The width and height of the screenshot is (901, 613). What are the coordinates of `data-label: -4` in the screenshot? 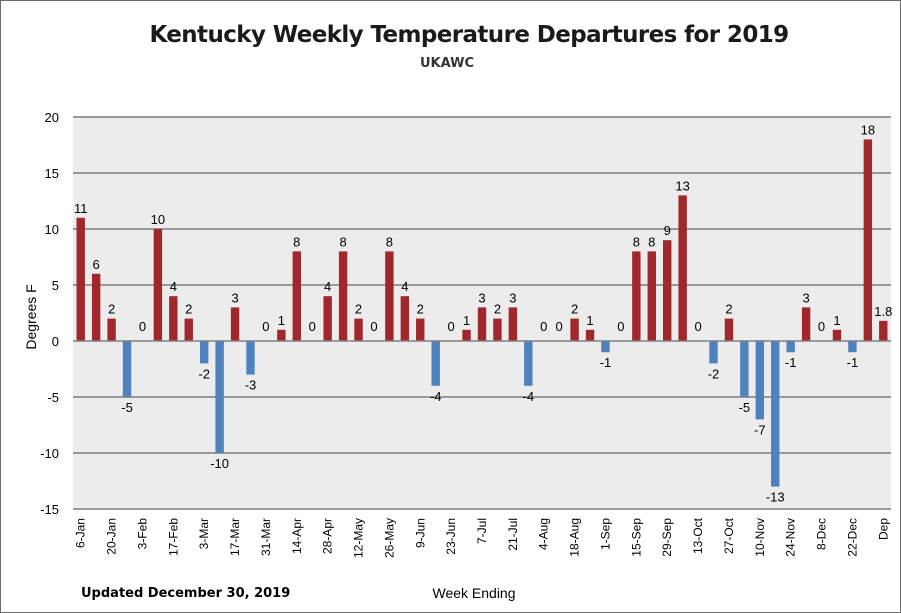 It's located at (436, 396).